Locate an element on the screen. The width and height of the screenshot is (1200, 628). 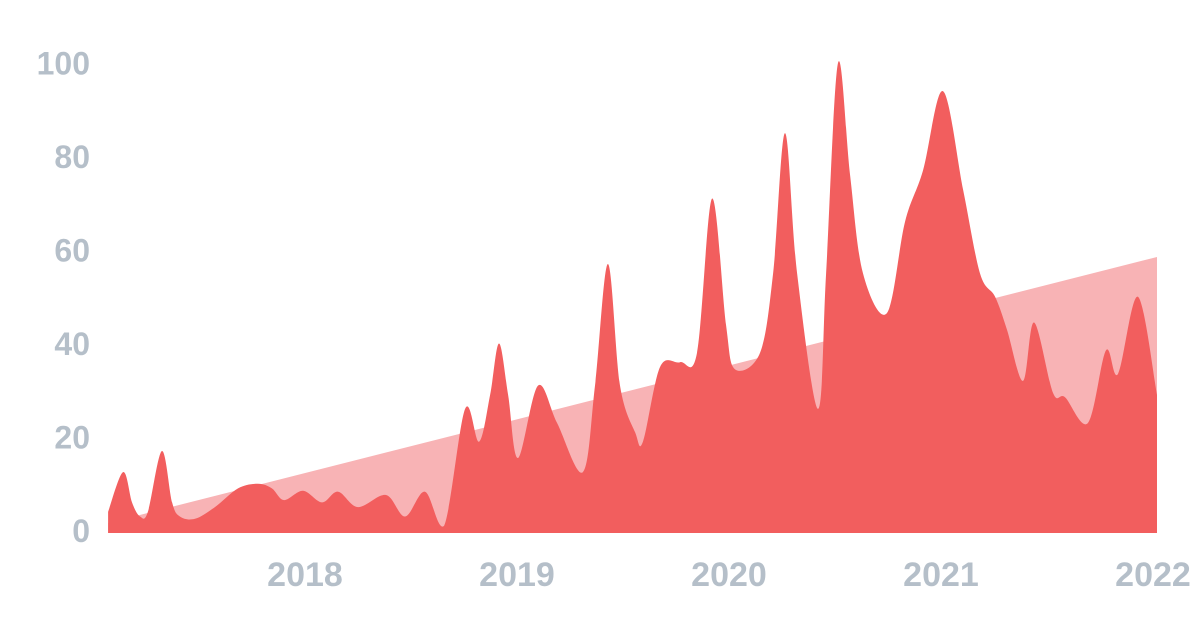
y-axis-tick-label-100: 100 is located at coordinates (63, 64).